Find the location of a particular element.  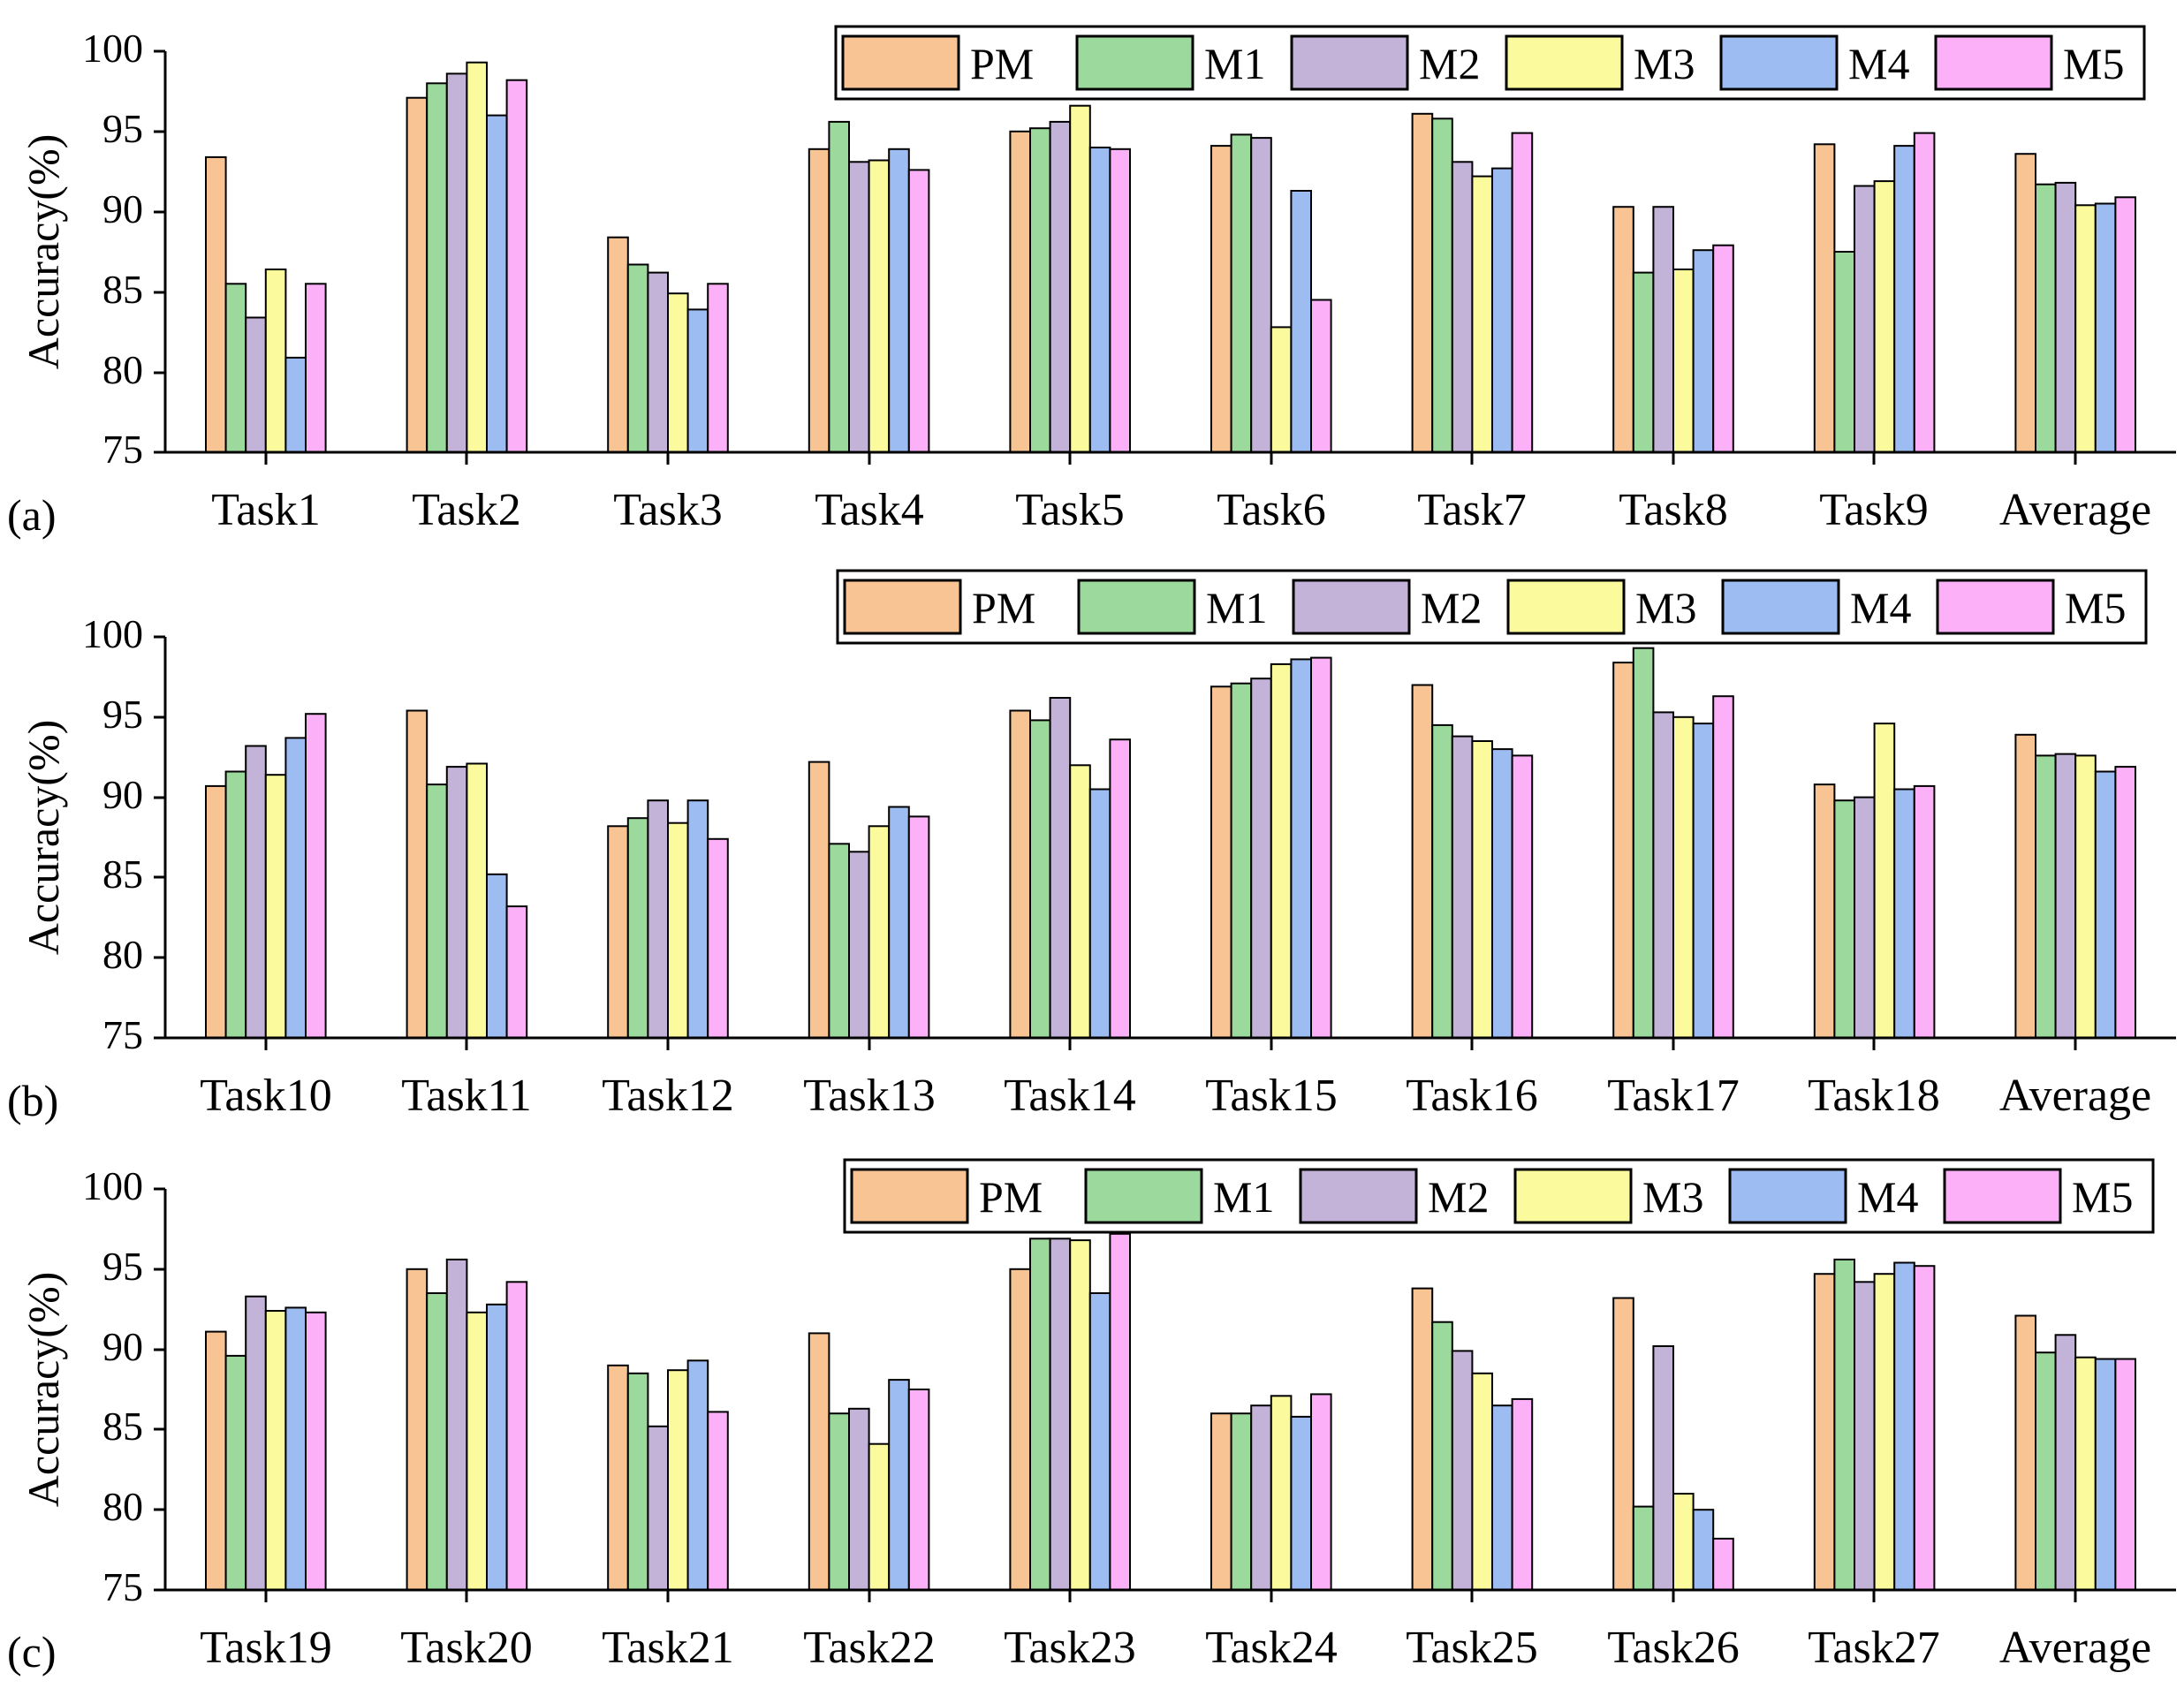

panel-b-legend-label-m1: M1 is located at coordinates (1236, 608).